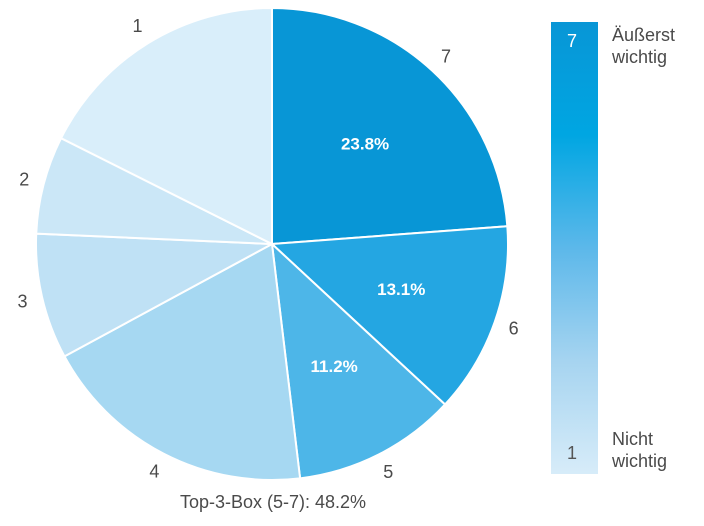 The height and width of the screenshot is (526, 704). What do you see at coordinates (273, 502) in the screenshot?
I see `chart-footer: Top-3-Box (5-7): 48.2%` at bounding box center [273, 502].